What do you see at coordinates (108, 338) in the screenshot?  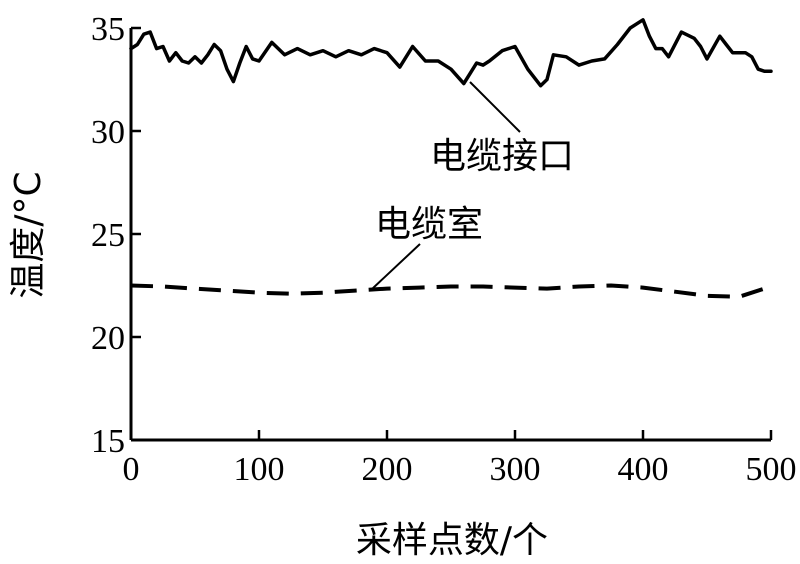 I see `y-tick-label: 20` at bounding box center [108, 338].